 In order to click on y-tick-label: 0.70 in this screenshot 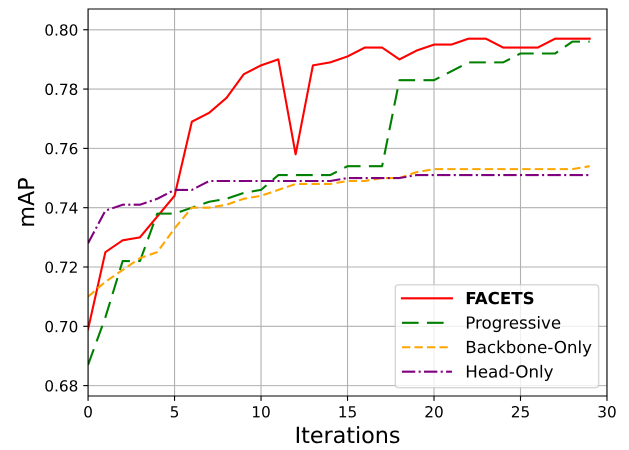, I will do `click(61, 326)`.